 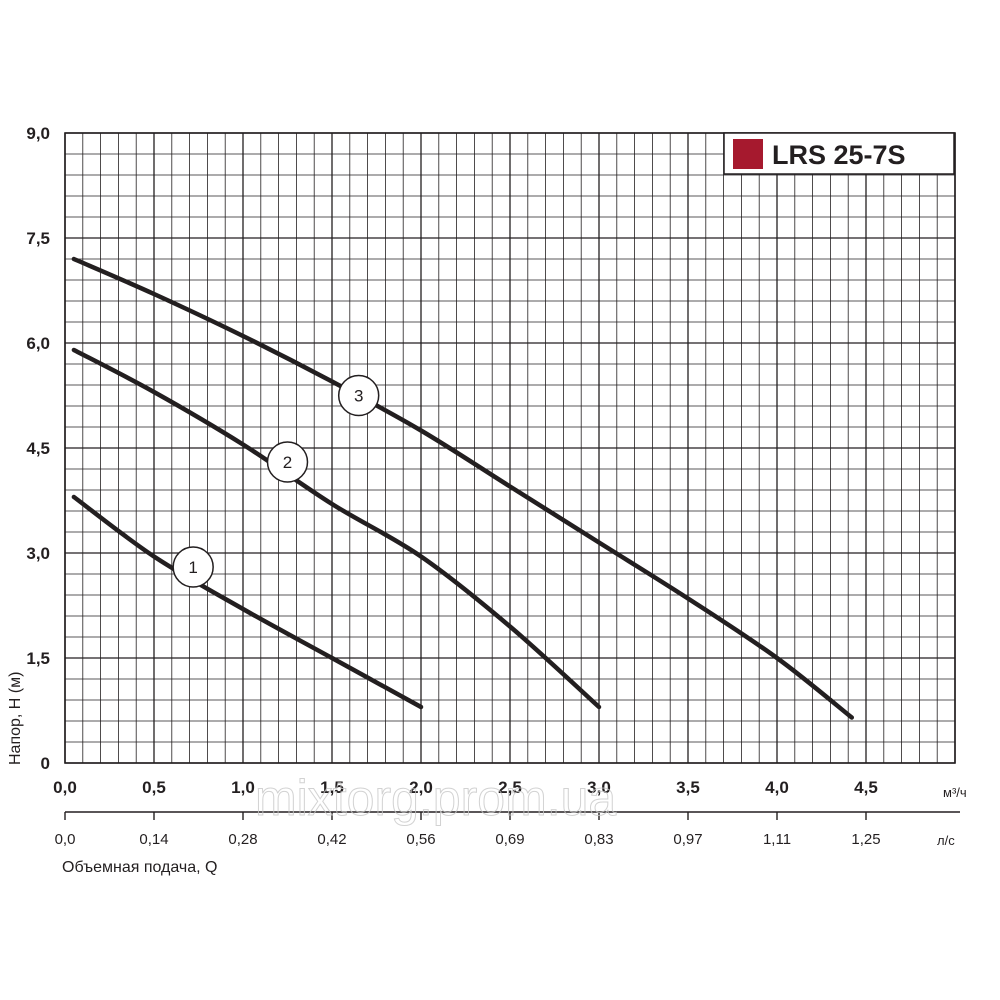 I want to click on x-tick-label: 3,0, so click(x=599, y=787).